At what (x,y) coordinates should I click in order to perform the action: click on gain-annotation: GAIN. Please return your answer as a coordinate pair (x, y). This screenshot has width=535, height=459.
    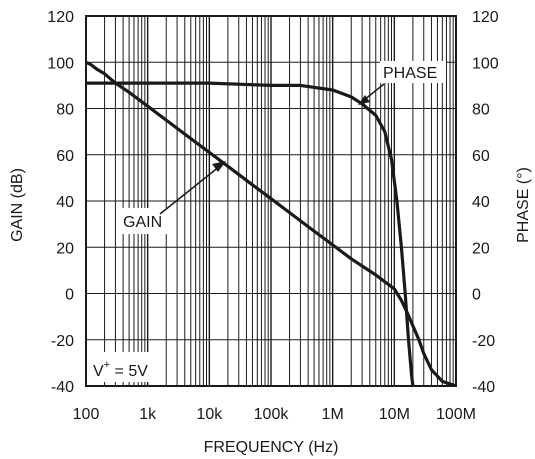
    Looking at the image, I should click on (172, 197).